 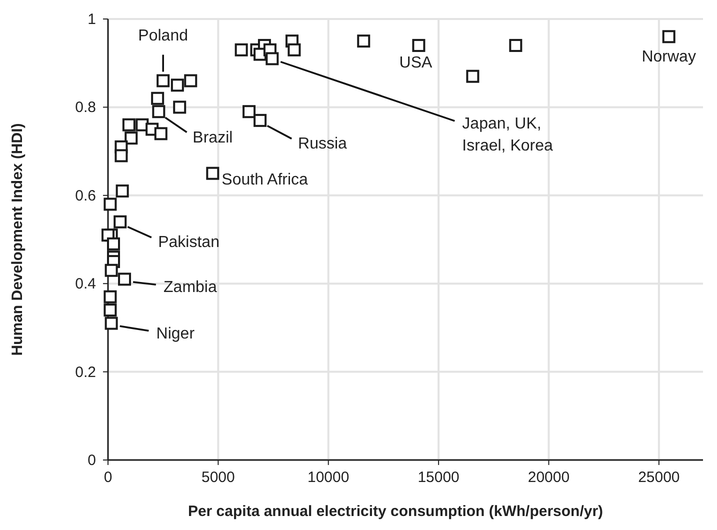 What do you see at coordinates (176, 333) in the screenshot?
I see `annotation: Niger` at bounding box center [176, 333].